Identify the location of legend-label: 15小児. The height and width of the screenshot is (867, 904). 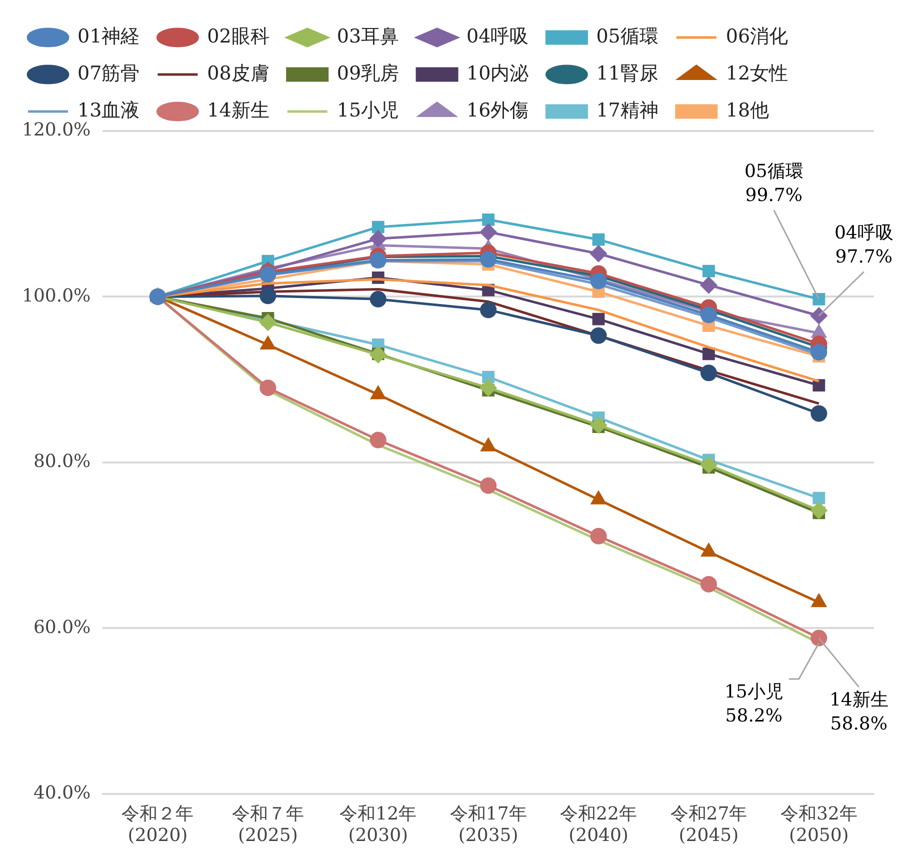
(368, 110).